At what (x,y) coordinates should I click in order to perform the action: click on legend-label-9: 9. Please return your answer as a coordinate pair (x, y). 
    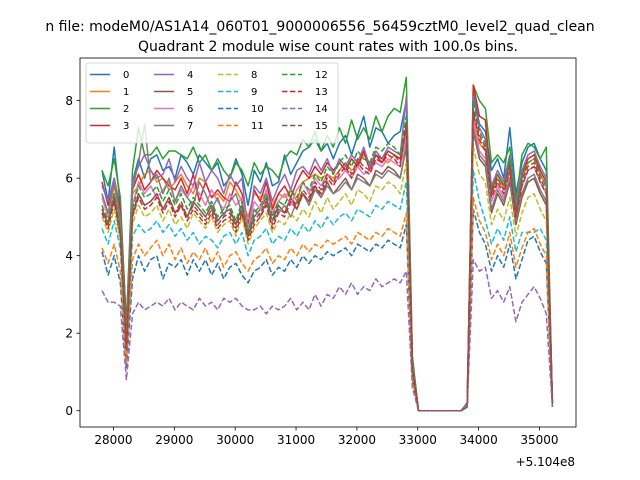
    Looking at the image, I should click on (254, 92).